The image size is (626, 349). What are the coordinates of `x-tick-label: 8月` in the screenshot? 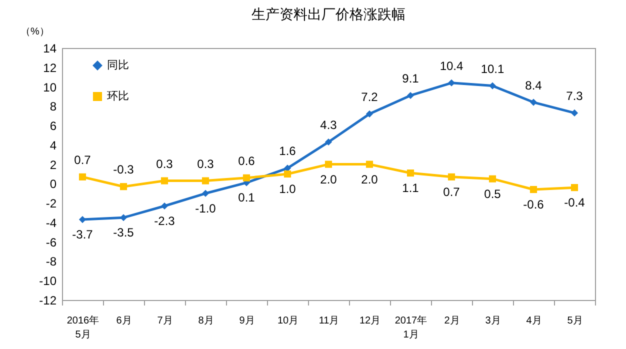 It's located at (206, 321).